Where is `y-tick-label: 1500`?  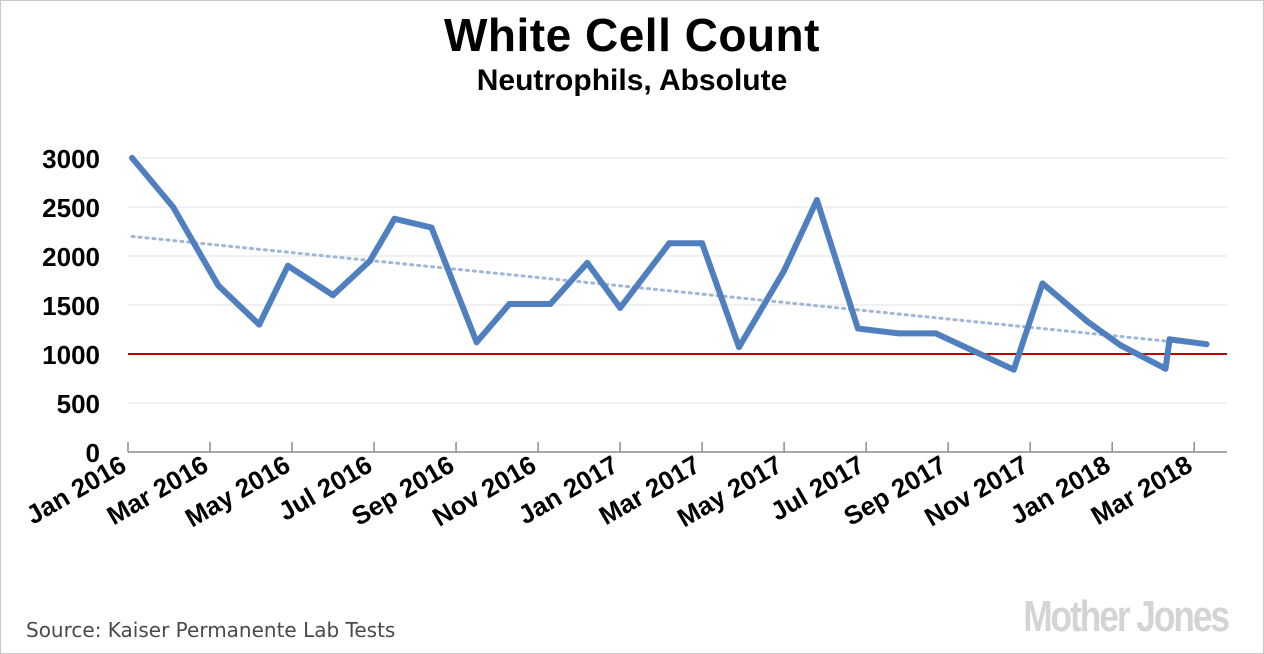 y-tick-label: 1500 is located at coordinates (71, 306).